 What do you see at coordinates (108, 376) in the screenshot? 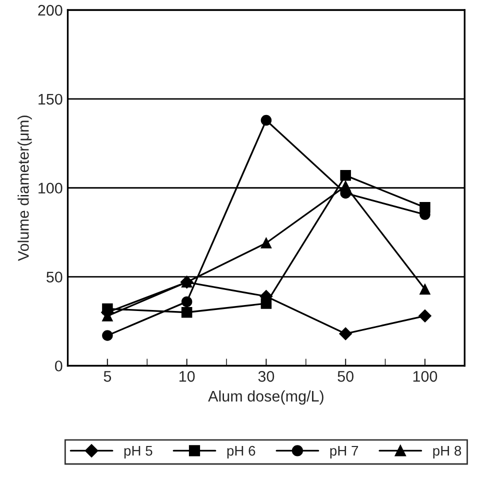
I see `x-tick-label: 5` at bounding box center [108, 376].